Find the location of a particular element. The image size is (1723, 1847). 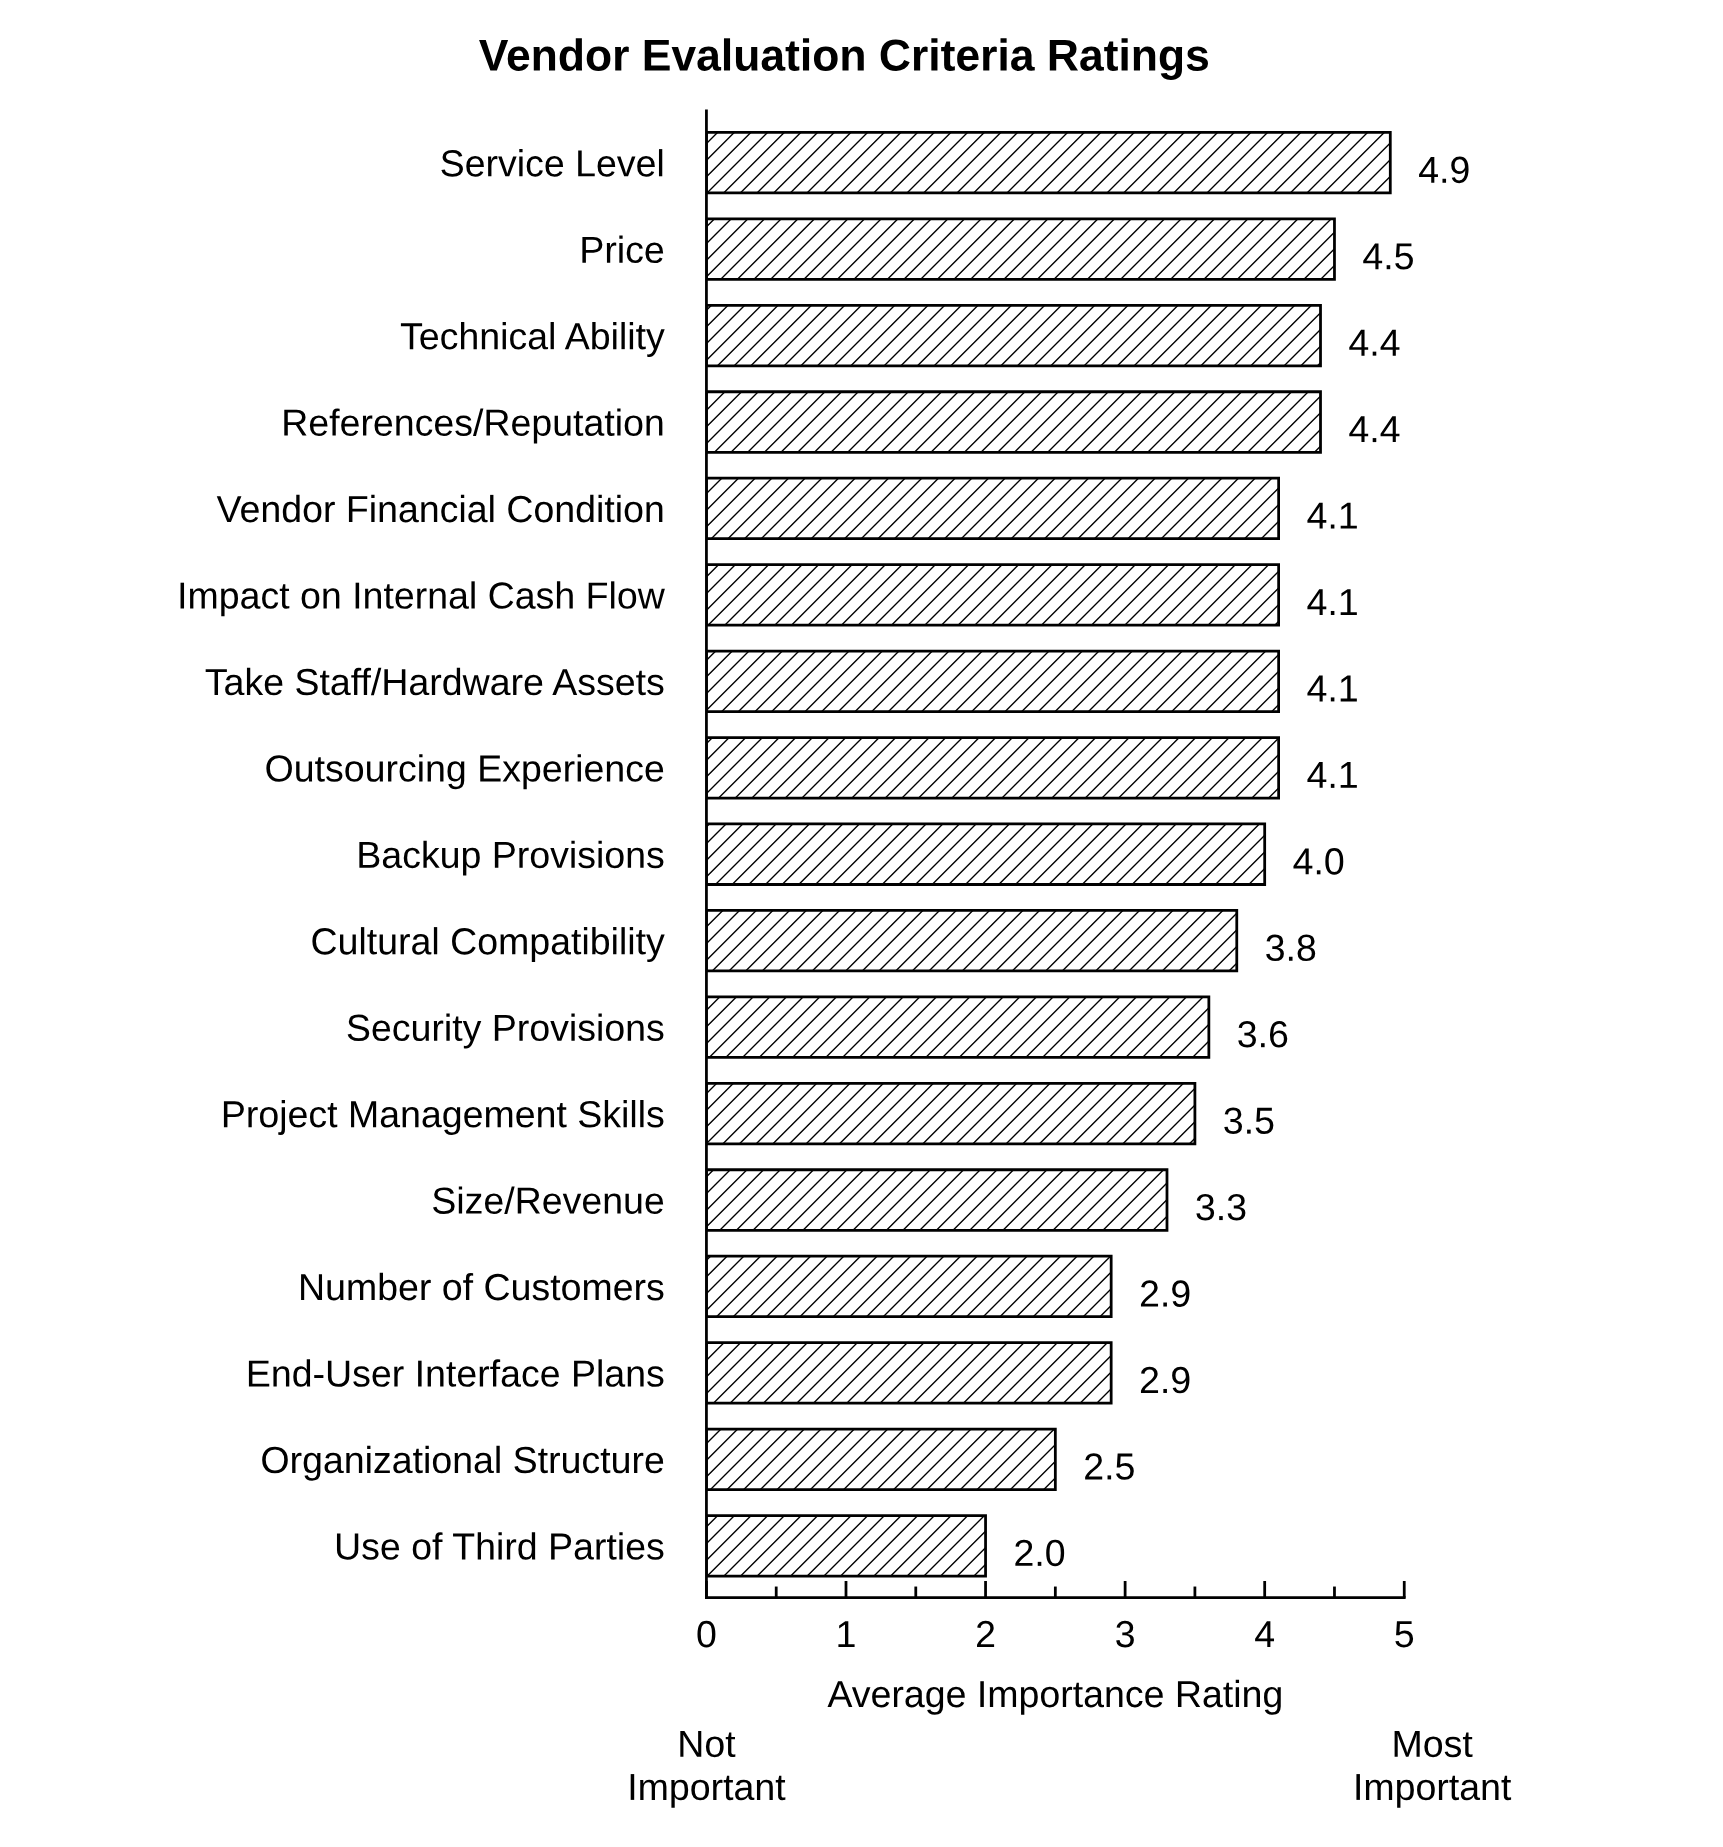

y-tick-label: Service Level is located at coordinates (552, 163).